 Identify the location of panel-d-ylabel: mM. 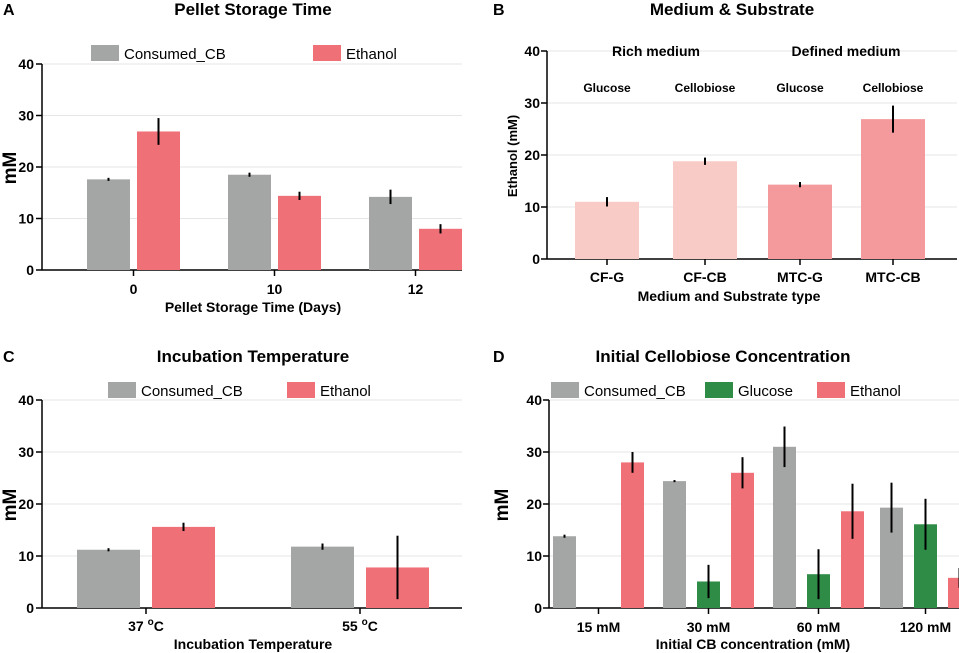
(502, 505).